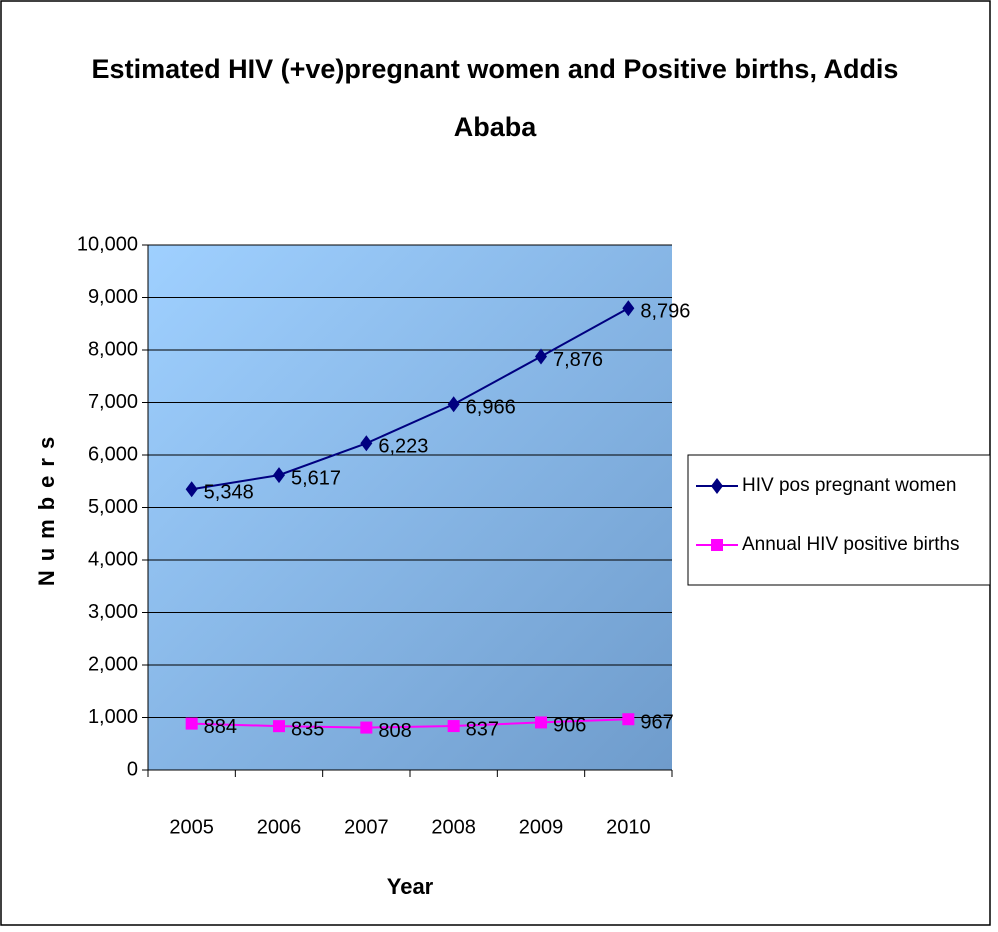  I want to click on y-tick-label: 8,000, so click(113, 349).